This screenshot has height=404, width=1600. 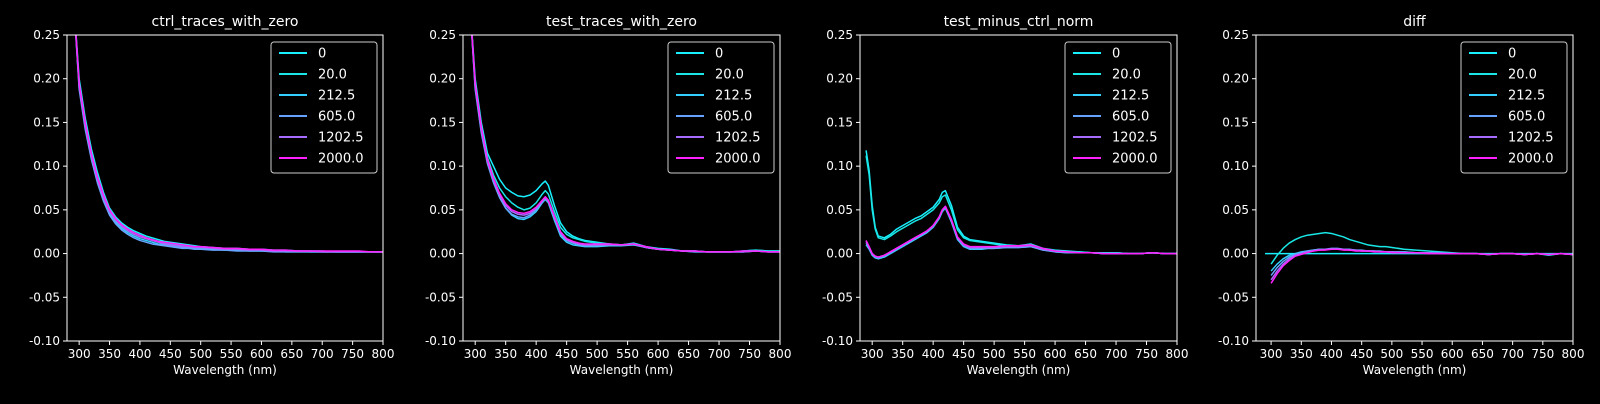 I want to click on x-tick-label: 450, so click(x=566, y=354).